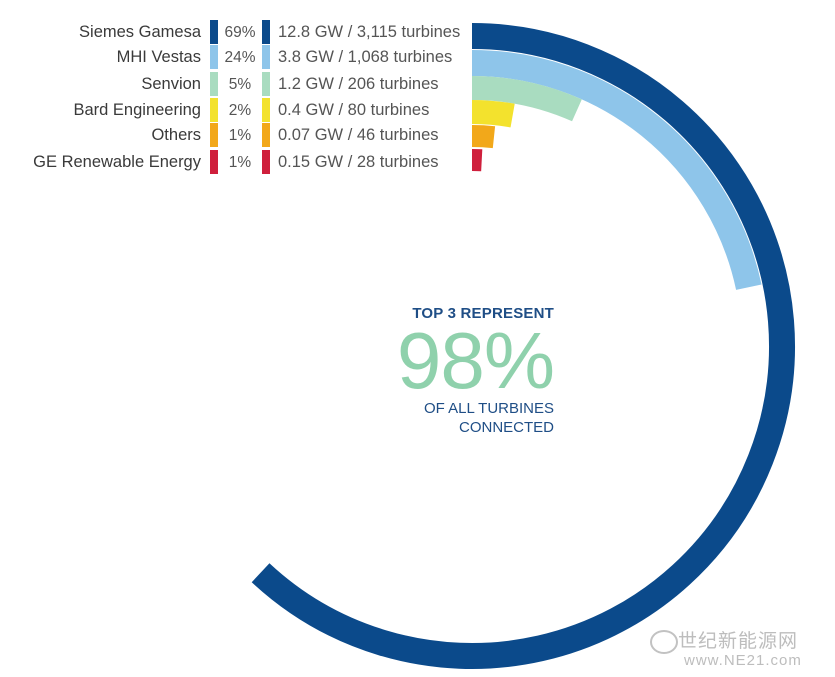 The height and width of the screenshot is (677, 835). What do you see at coordinates (140, 32) in the screenshot?
I see `legend-name: Siemes Gamesa` at bounding box center [140, 32].